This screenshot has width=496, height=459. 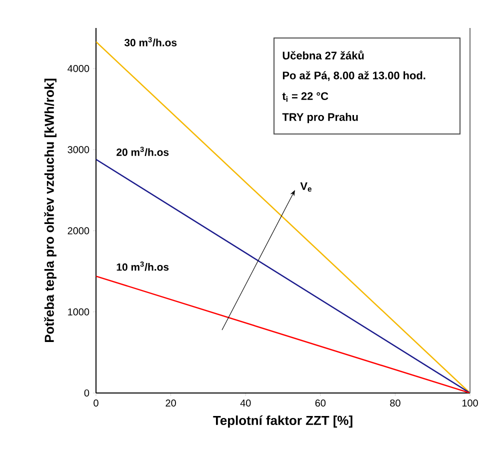 What do you see at coordinates (395, 403) in the screenshot?
I see `x-tick-label: 80` at bounding box center [395, 403].